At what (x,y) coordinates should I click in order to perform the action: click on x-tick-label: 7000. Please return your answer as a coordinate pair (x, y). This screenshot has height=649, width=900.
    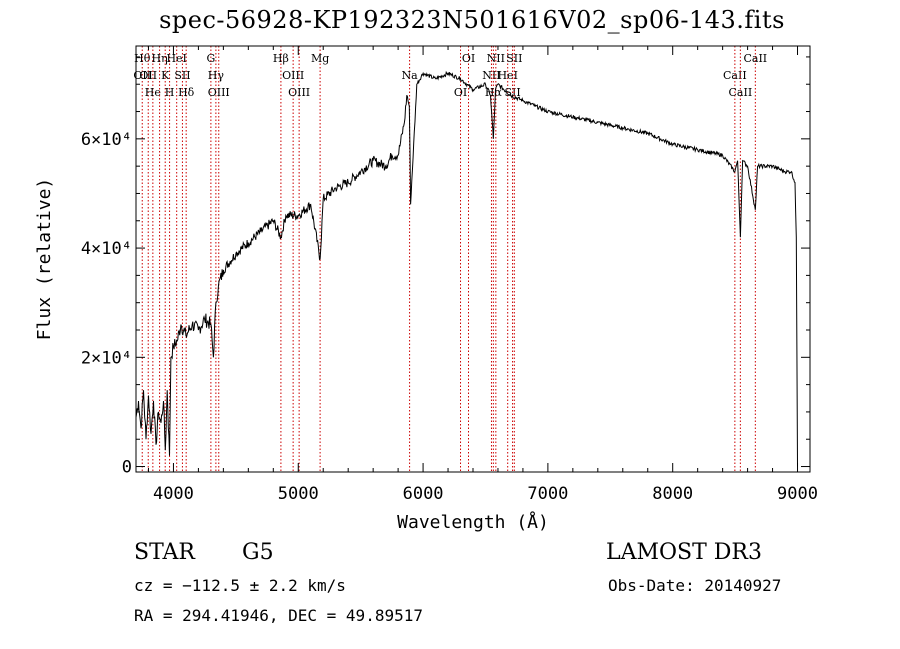
    Looking at the image, I should click on (547, 494).